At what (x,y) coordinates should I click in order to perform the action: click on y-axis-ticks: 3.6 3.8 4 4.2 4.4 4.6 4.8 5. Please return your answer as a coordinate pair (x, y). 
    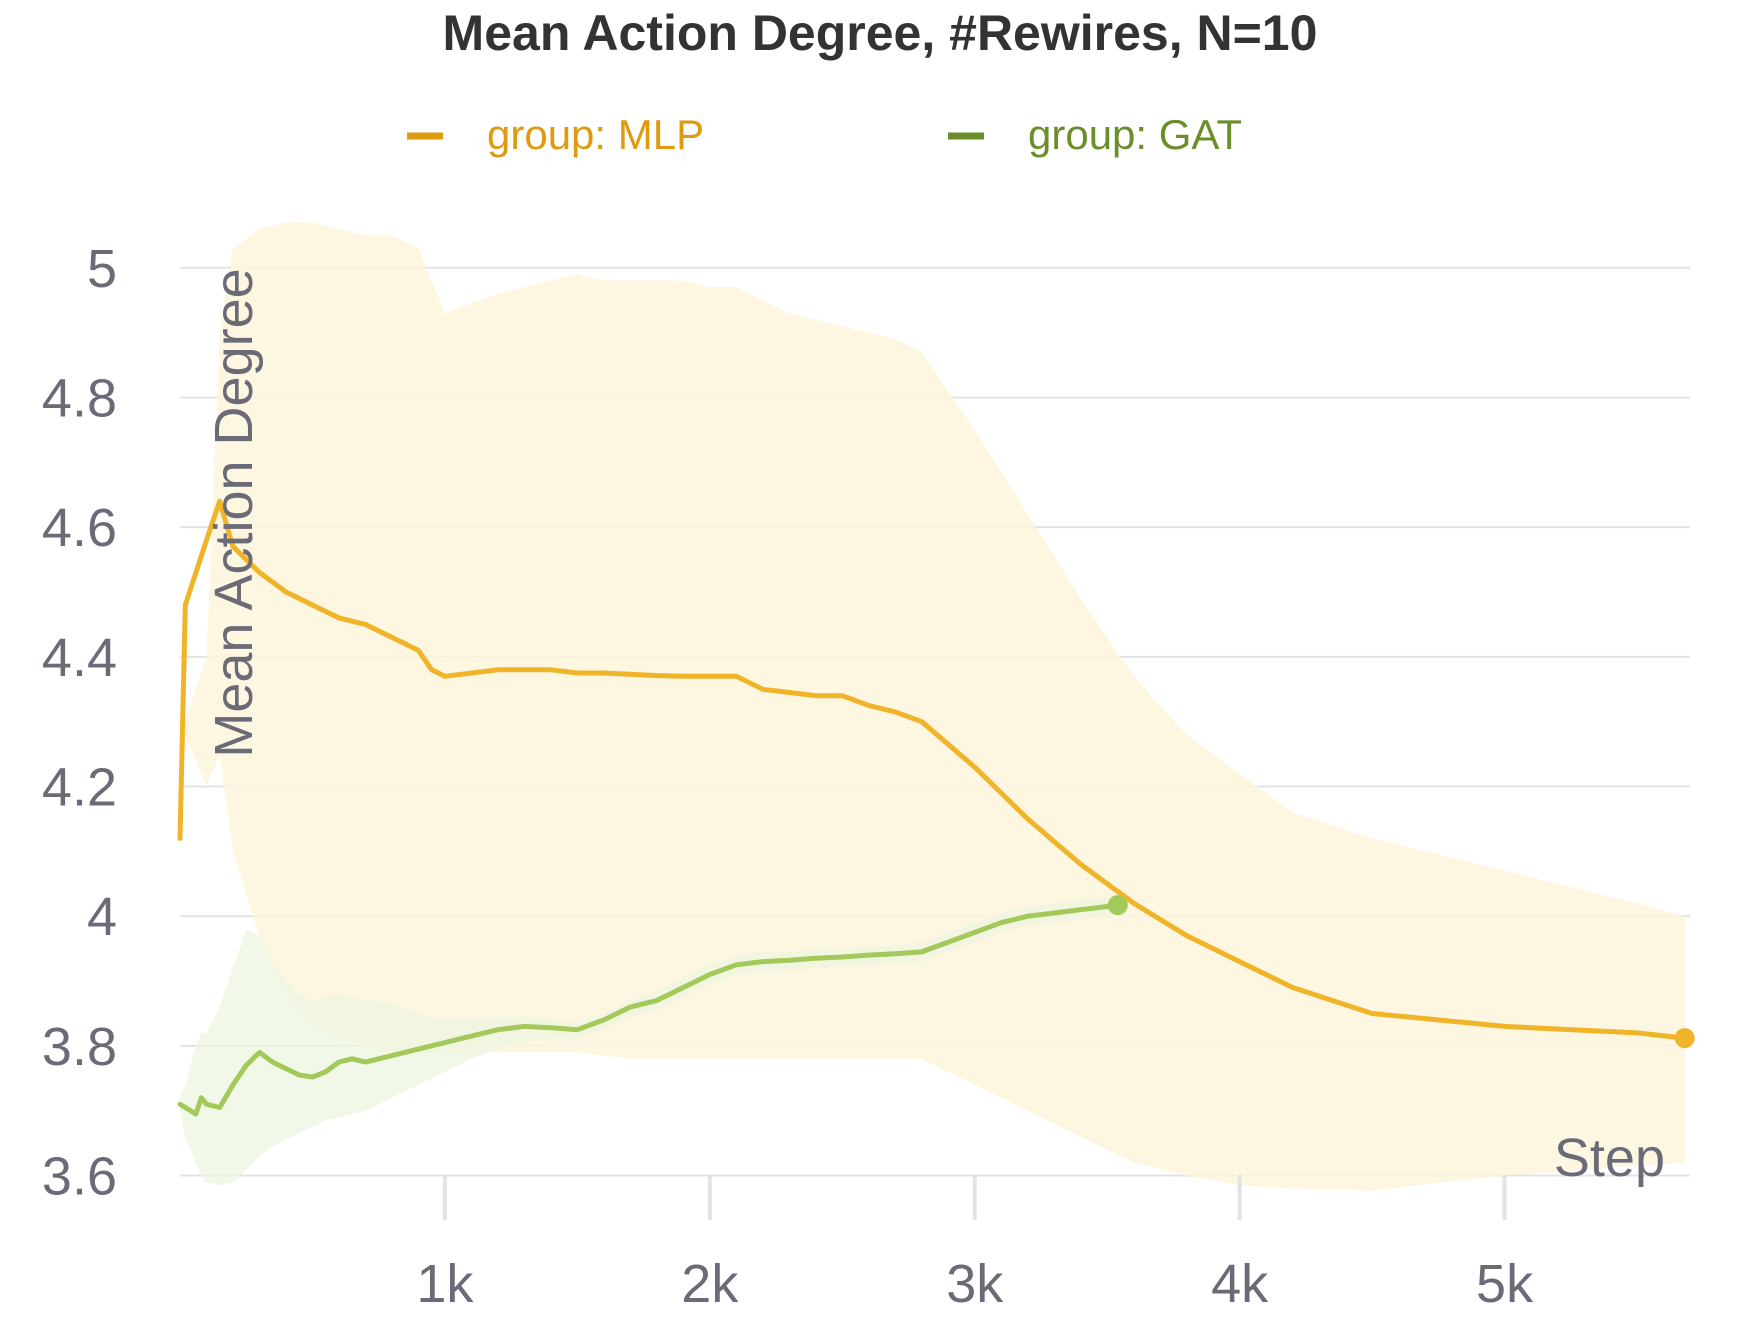
    Looking at the image, I should click on (79, 723).